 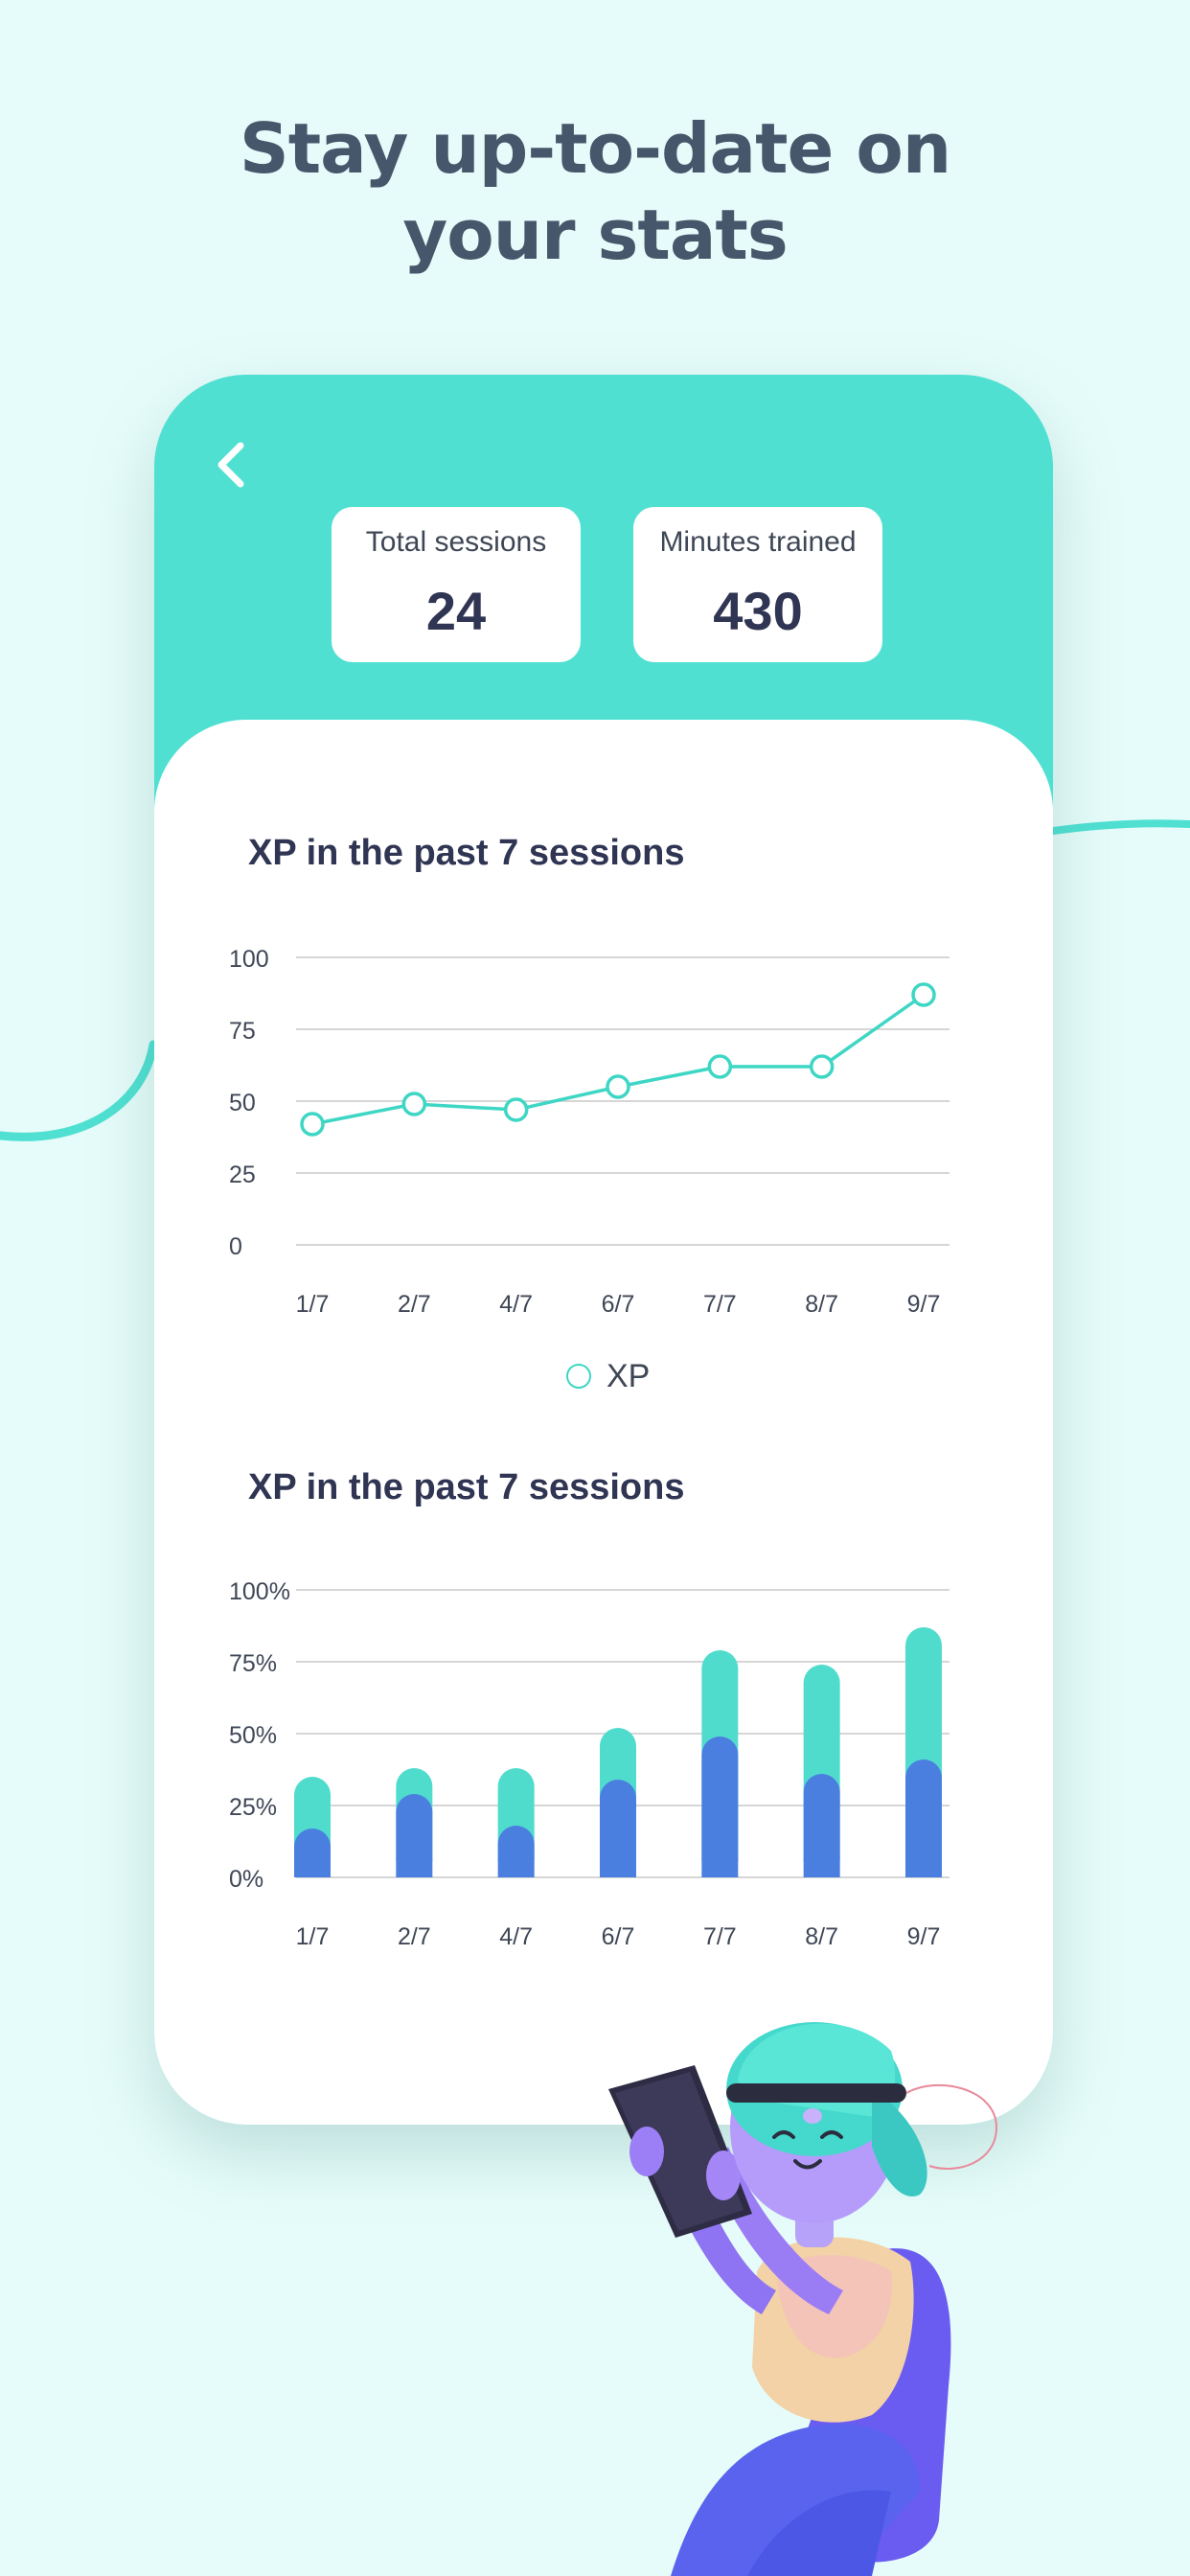 What do you see at coordinates (758, 611) in the screenshot?
I see `minutes-trained-value: 430` at bounding box center [758, 611].